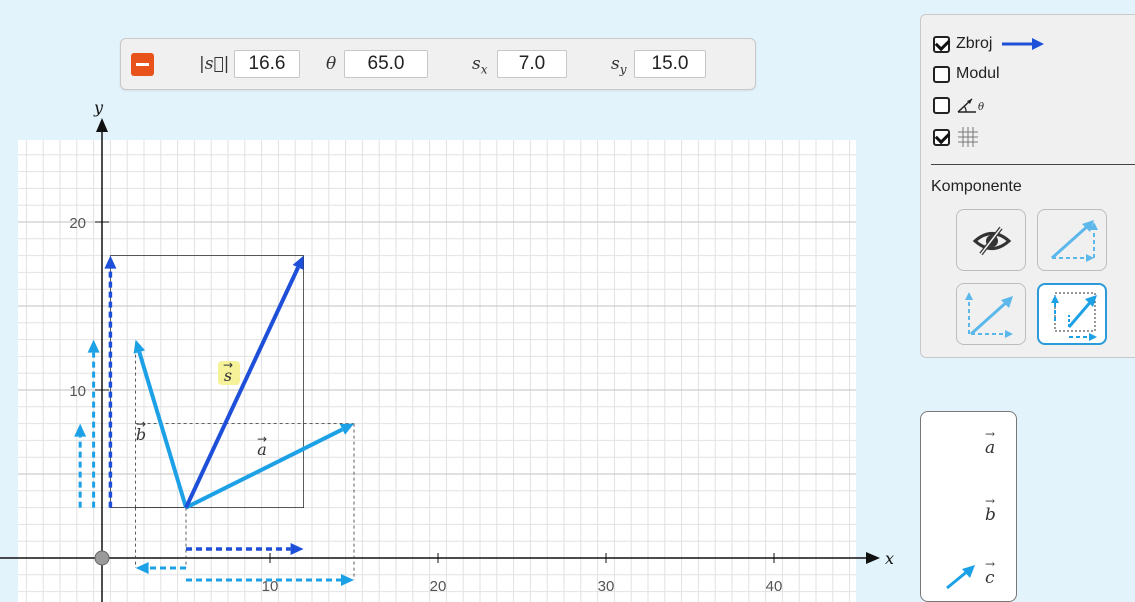 The height and width of the screenshot is (602, 1135). Describe the element at coordinates (1027, 186) in the screenshot. I see `options-panel: Zbroj Modul θ Komponente` at that location.